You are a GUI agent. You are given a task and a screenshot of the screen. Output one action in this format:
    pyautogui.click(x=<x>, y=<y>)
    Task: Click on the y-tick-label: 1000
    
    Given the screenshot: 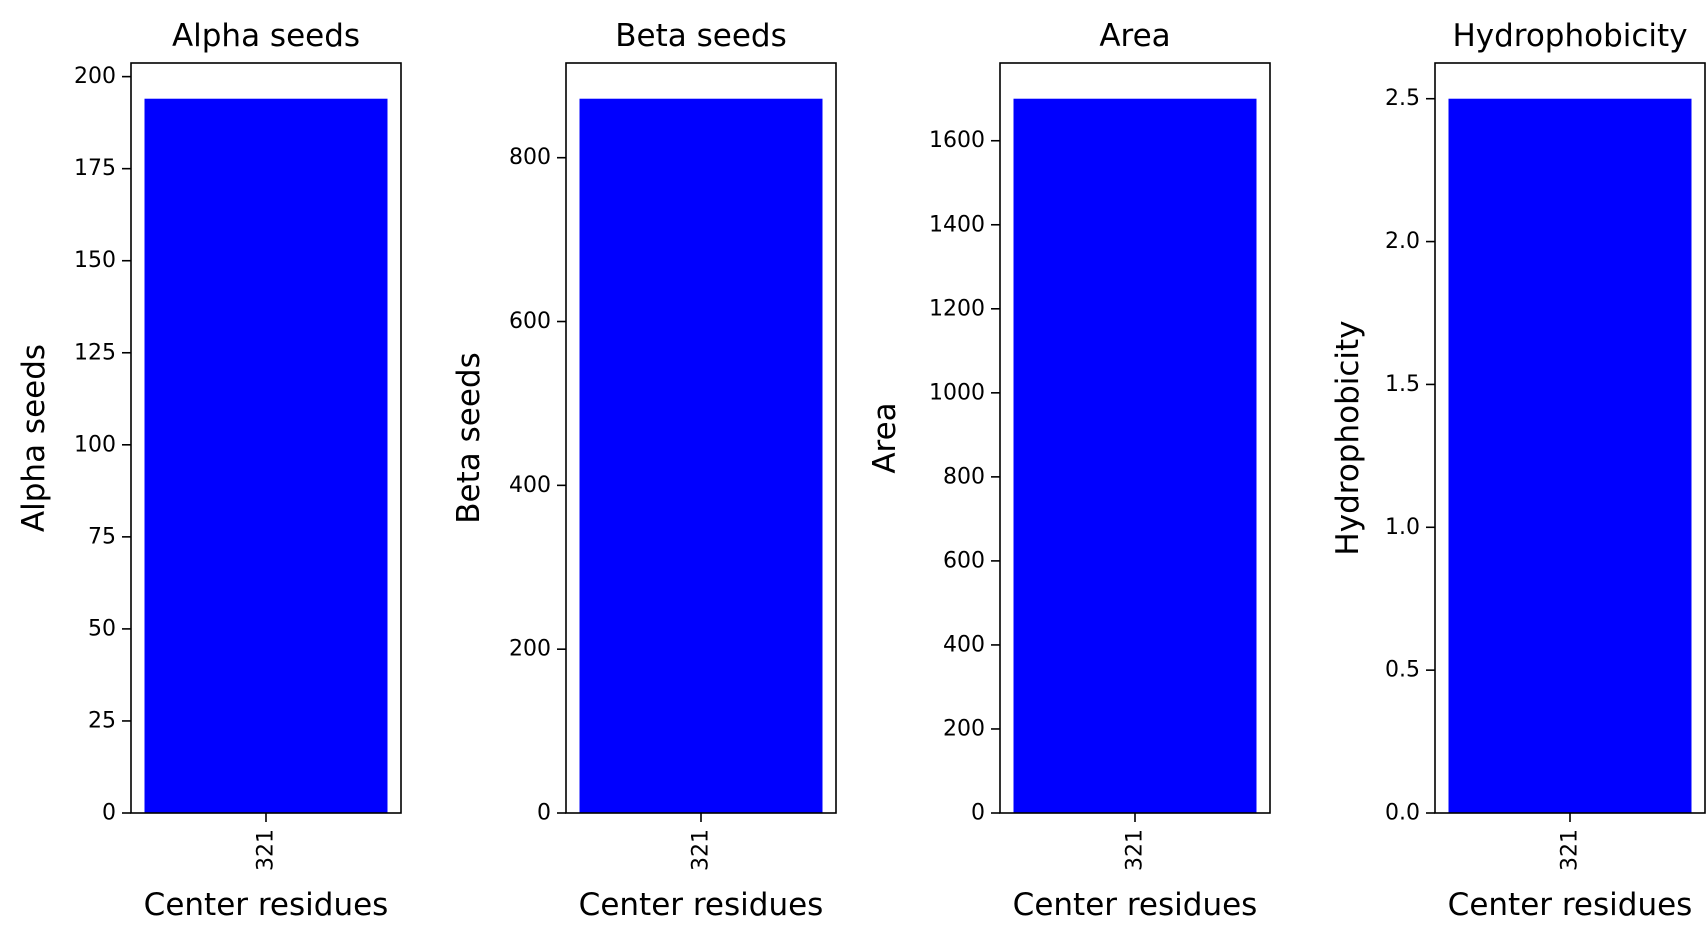 What is the action you would take?
    pyautogui.click(x=957, y=392)
    